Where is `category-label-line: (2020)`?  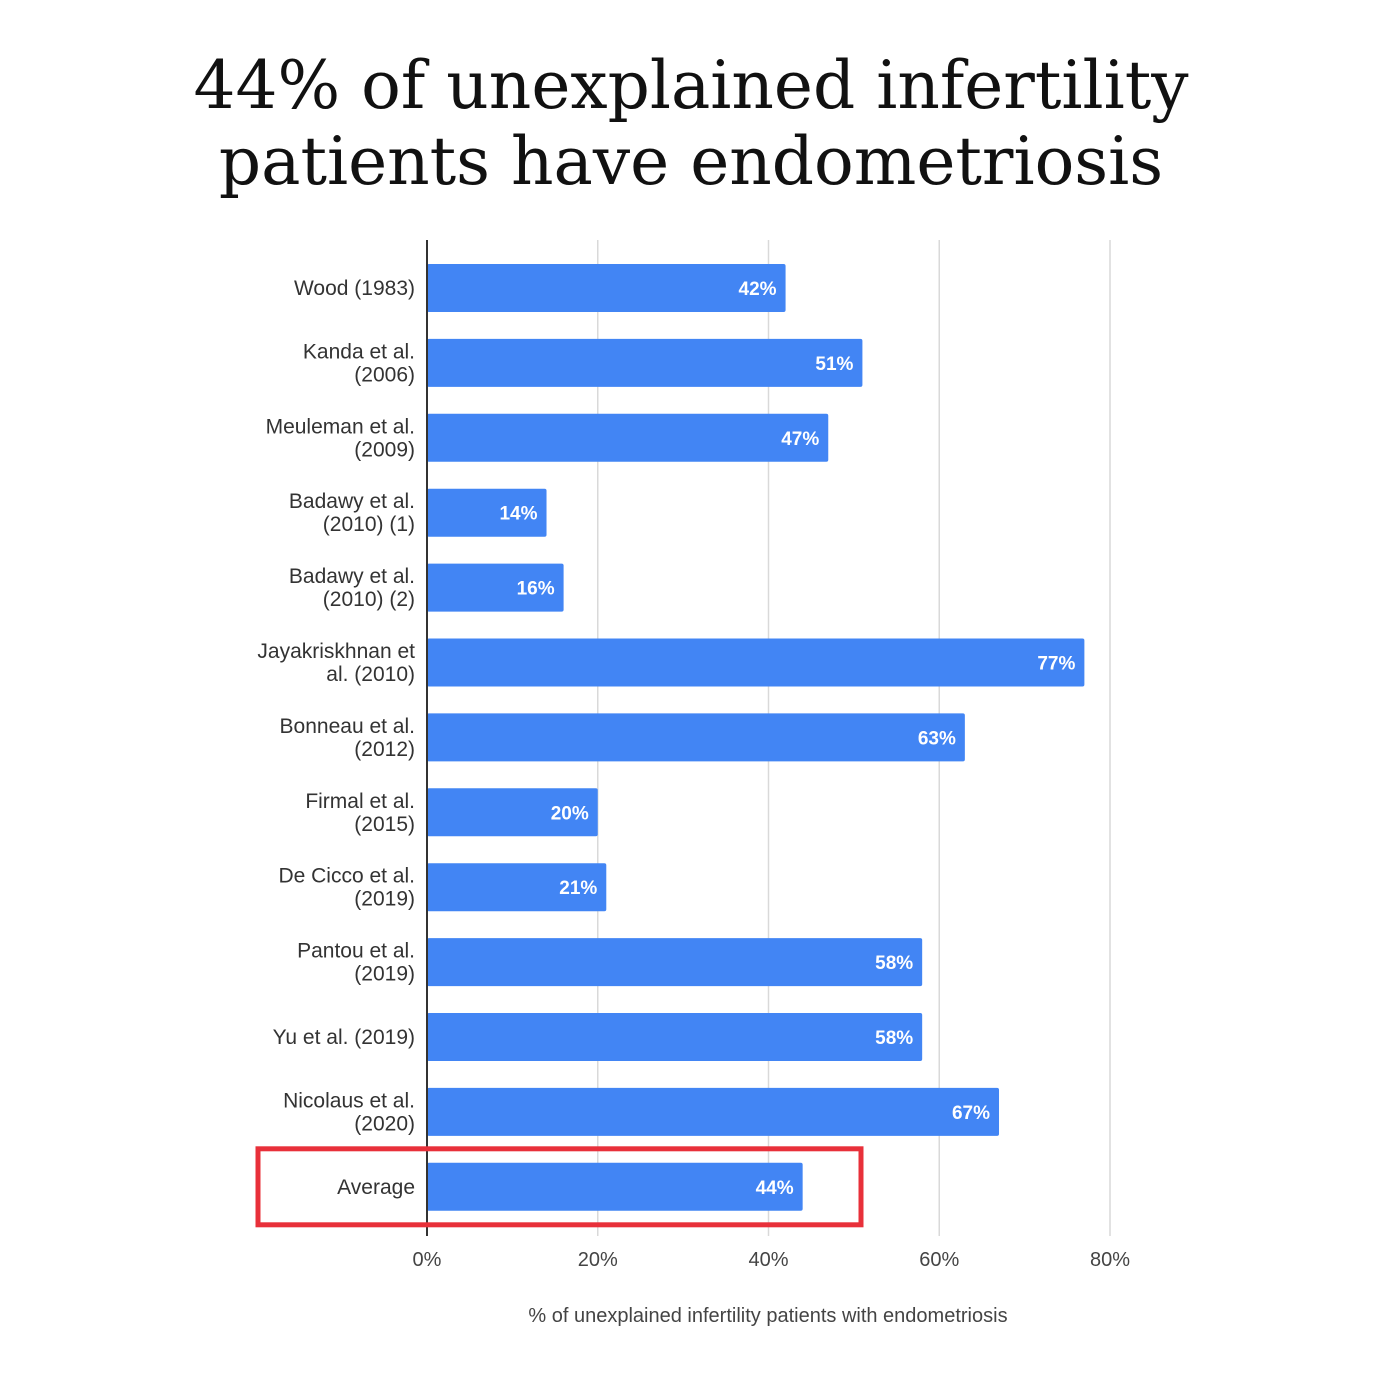
category-label-line: (2020) is located at coordinates (384, 1123).